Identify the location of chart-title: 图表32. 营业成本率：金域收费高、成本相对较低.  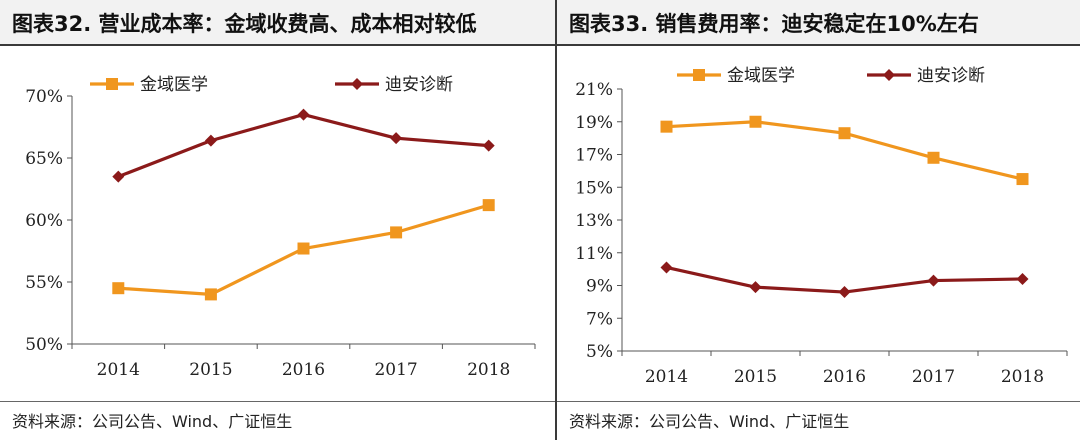
(244, 24).